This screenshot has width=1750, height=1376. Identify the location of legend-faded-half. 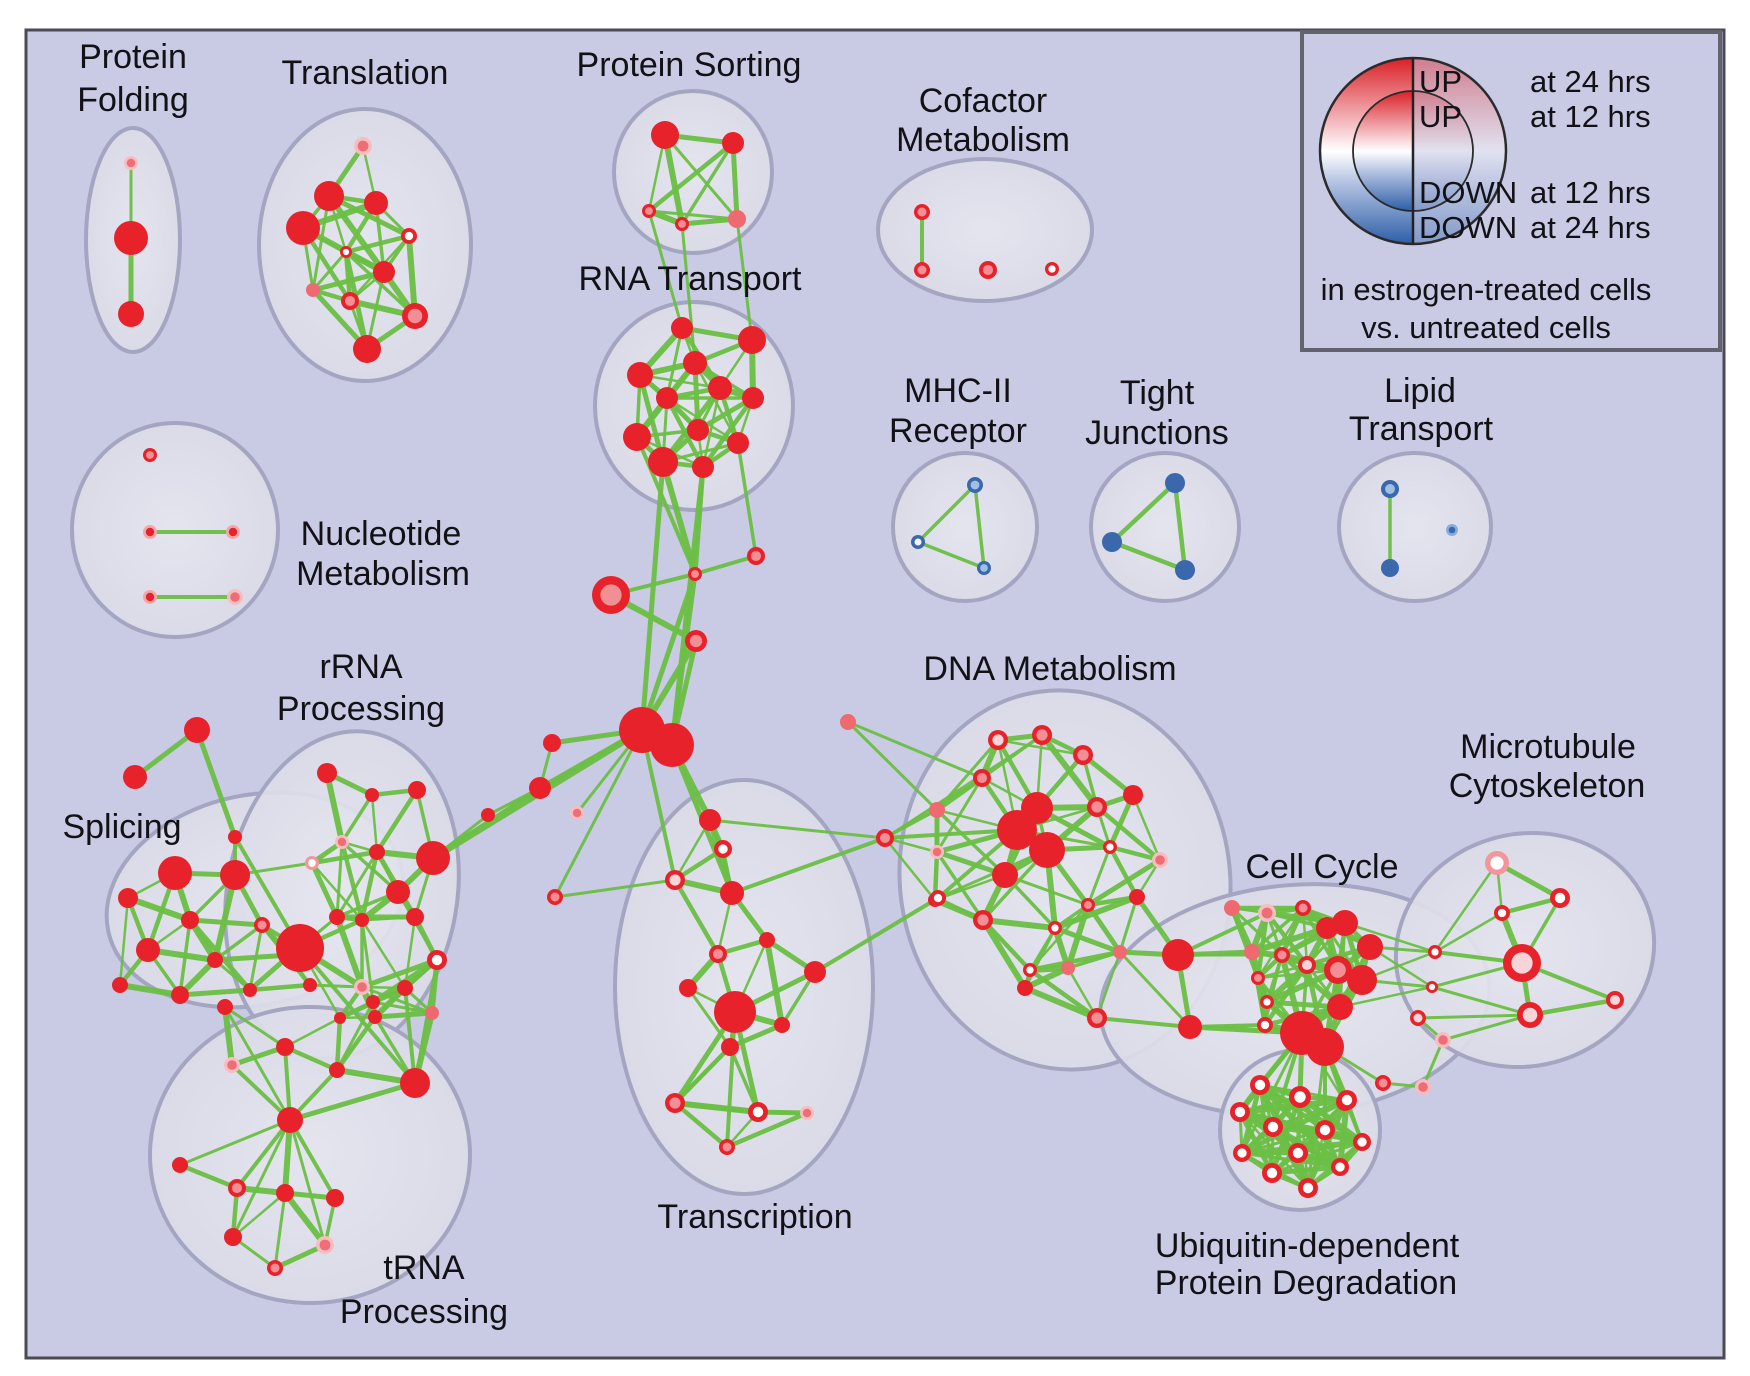
(1459, 151).